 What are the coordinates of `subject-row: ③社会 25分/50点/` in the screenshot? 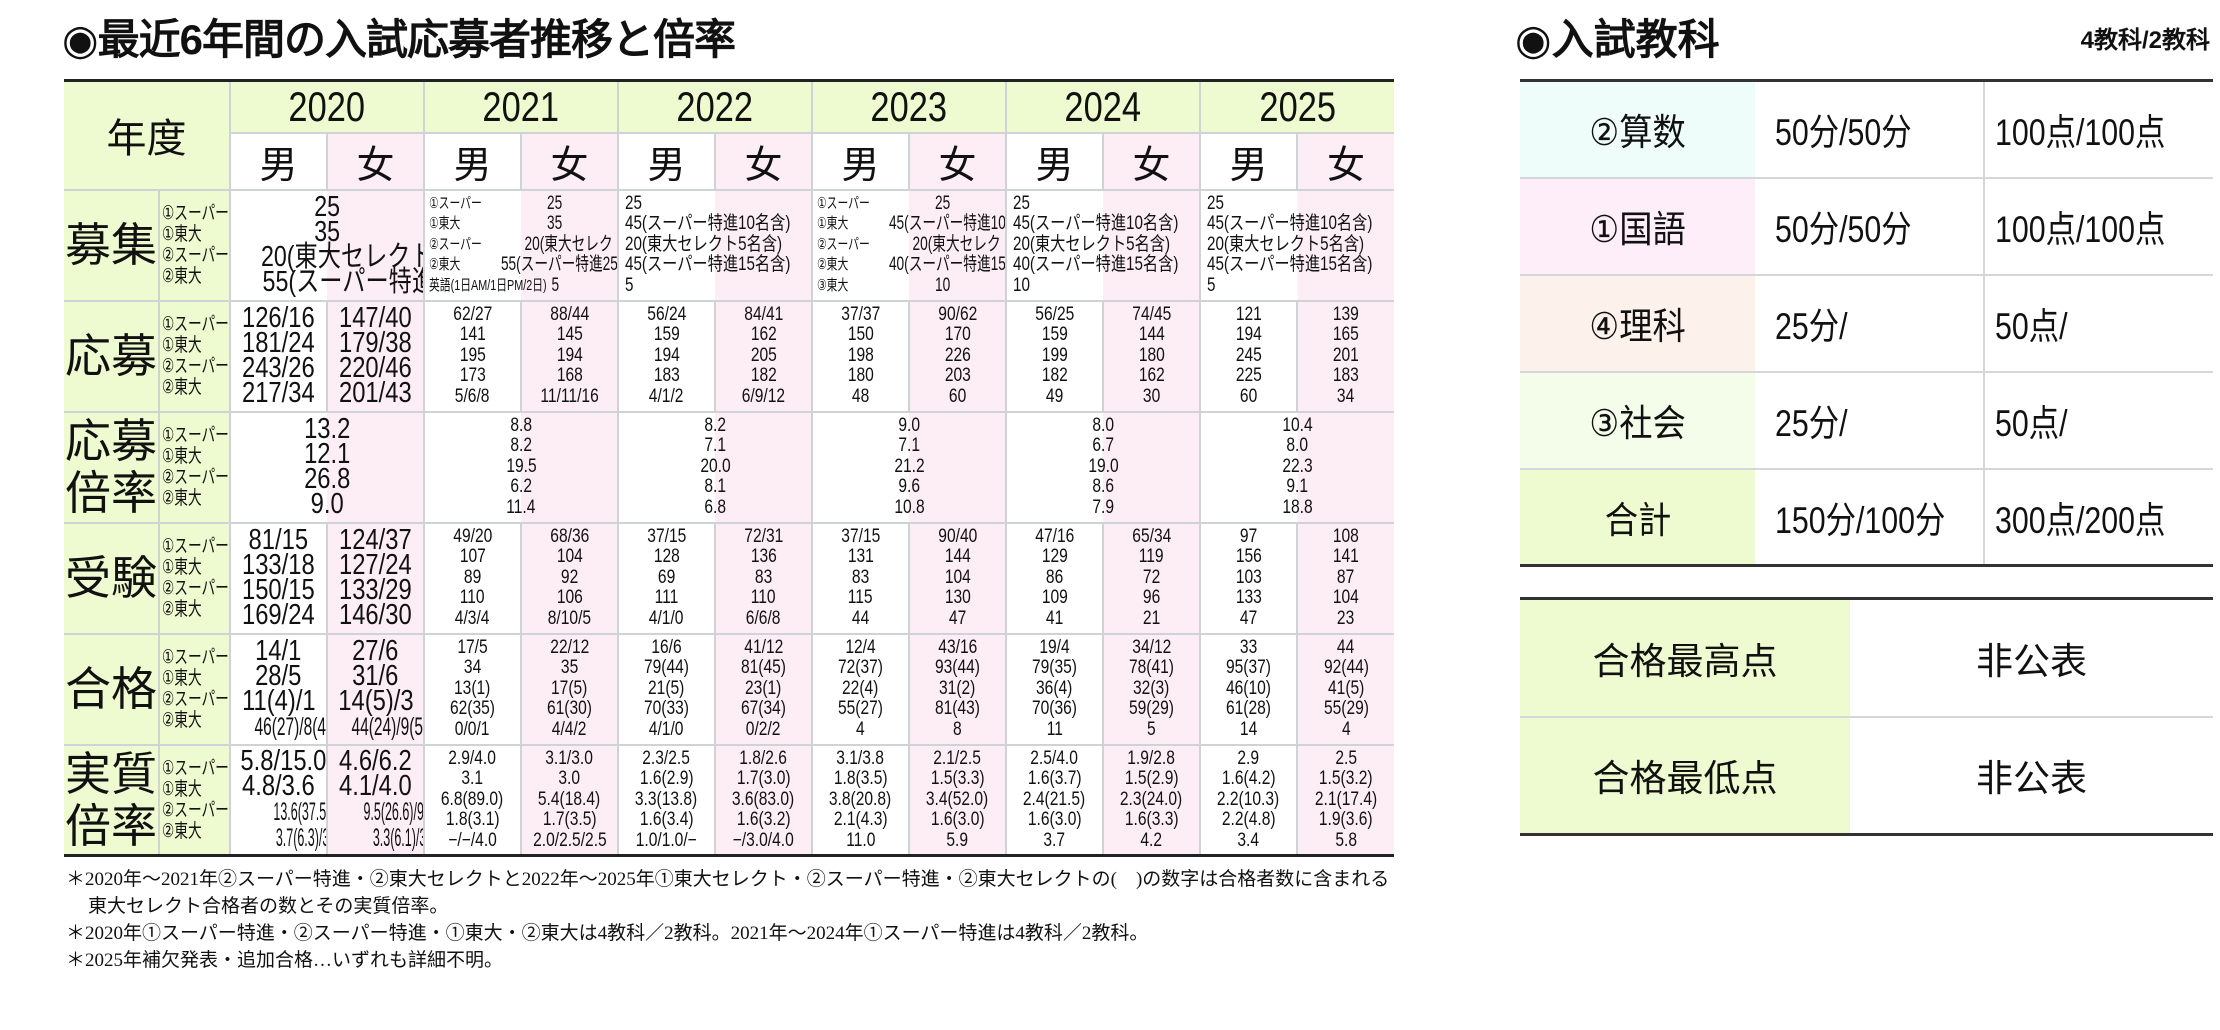 It's located at (1866, 420).